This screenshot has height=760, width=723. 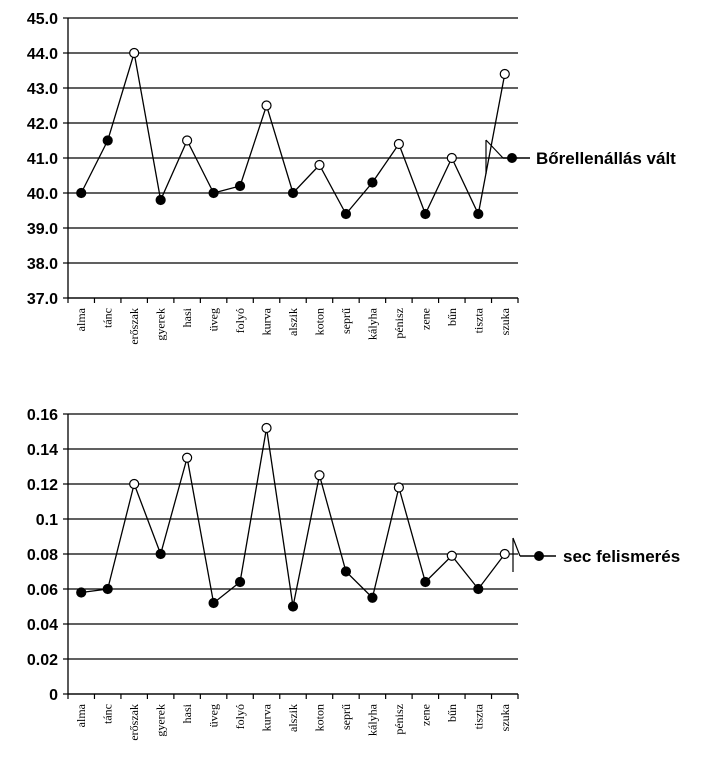 What do you see at coordinates (42, 555) in the screenshot?
I see `y-tick-label: 0.08` at bounding box center [42, 555].